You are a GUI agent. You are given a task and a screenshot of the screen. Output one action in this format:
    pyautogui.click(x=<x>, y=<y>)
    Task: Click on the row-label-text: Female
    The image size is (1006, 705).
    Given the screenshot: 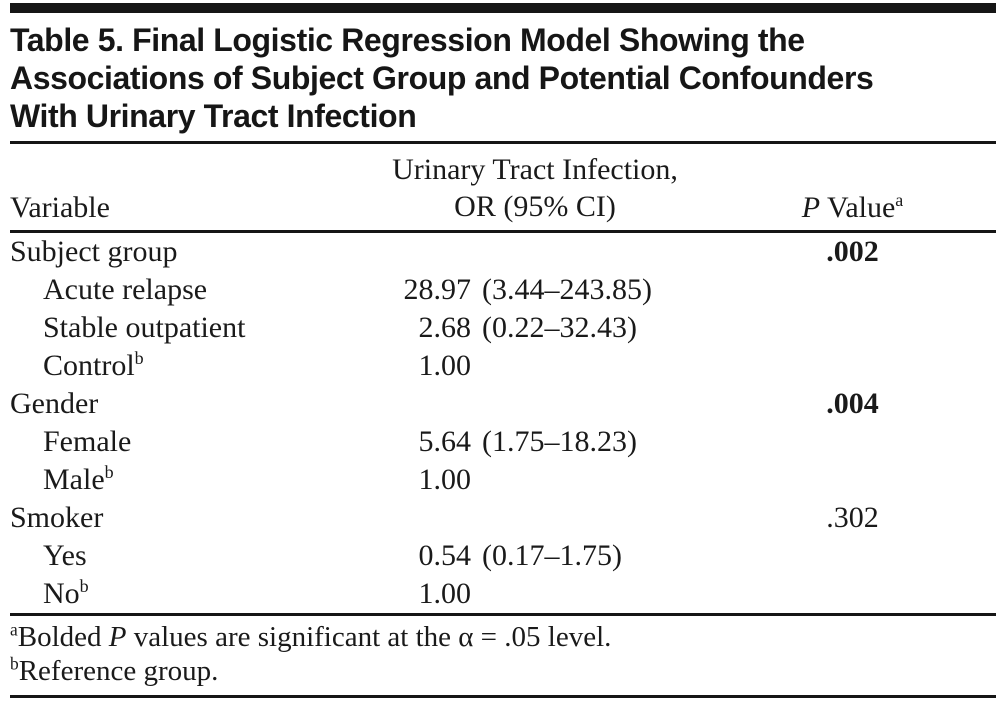 What is the action you would take?
    pyautogui.click(x=87, y=441)
    